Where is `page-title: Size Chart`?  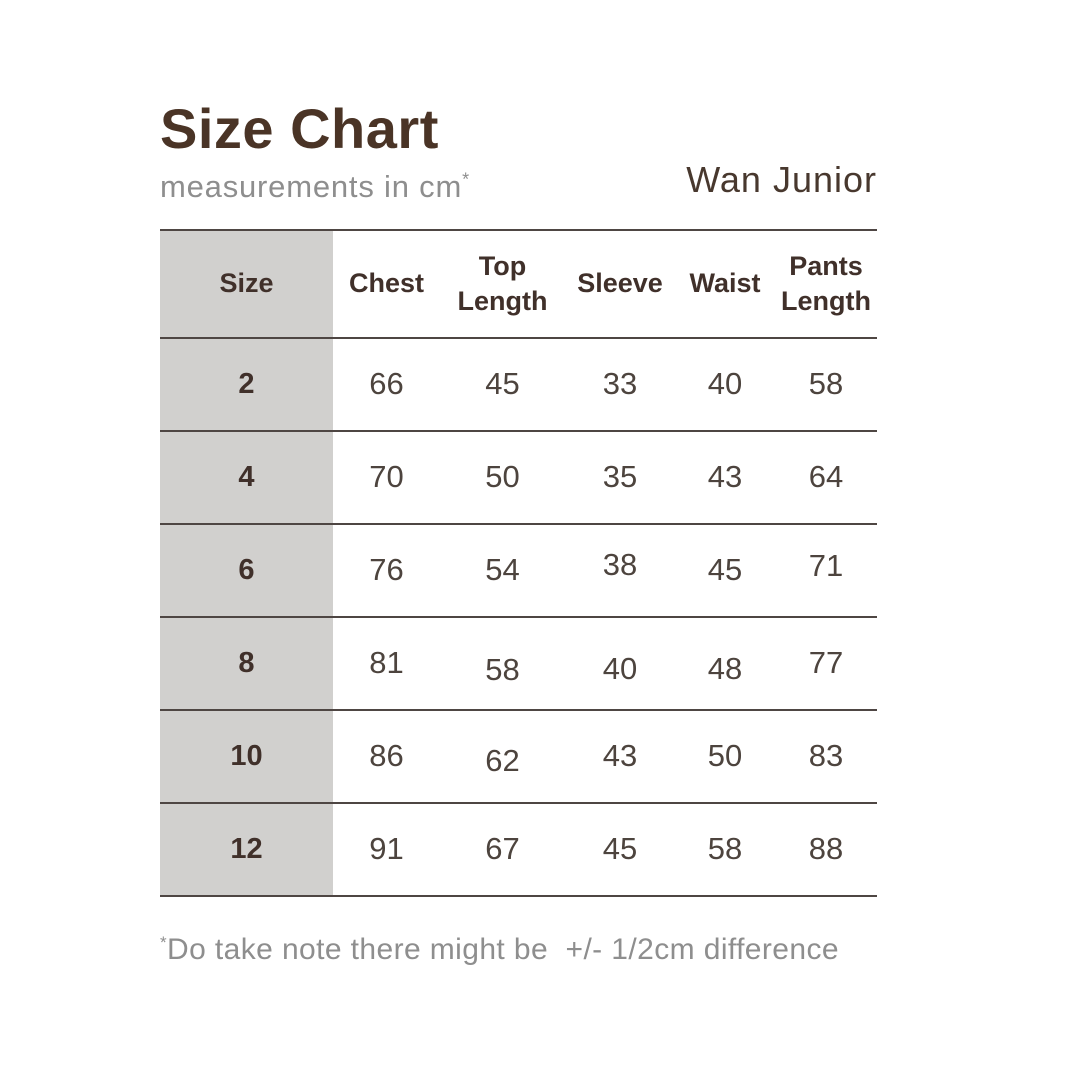 page-title: Size Chart is located at coordinates (299, 128).